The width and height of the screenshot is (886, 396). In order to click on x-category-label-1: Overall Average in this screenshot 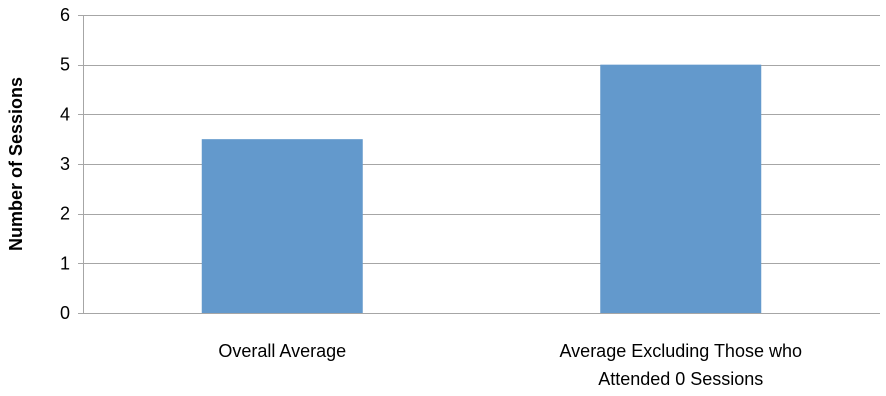, I will do `click(282, 351)`.